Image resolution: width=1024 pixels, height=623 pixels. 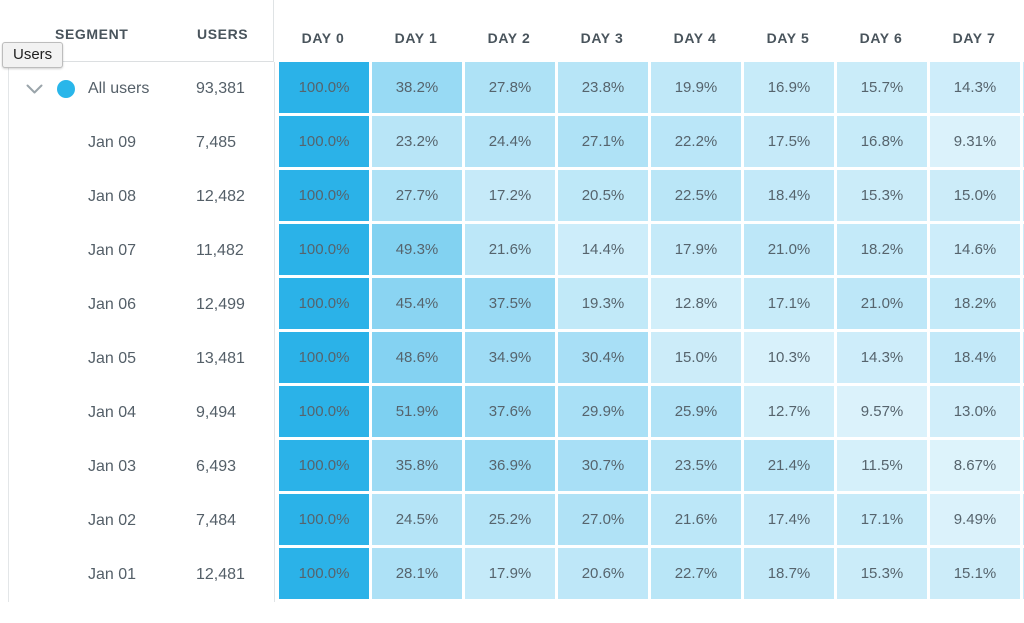 I want to click on retention-cell: 15.1%, so click(x=975, y=573).